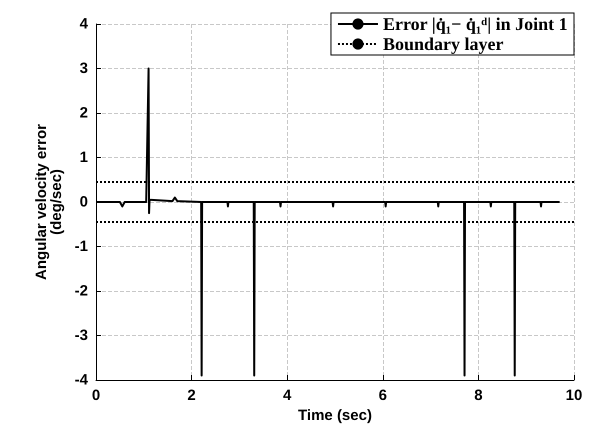 The height and width of the screenshot is (440, 597). I want to click on x-axis-title: Time (sec), so click(335, 415).